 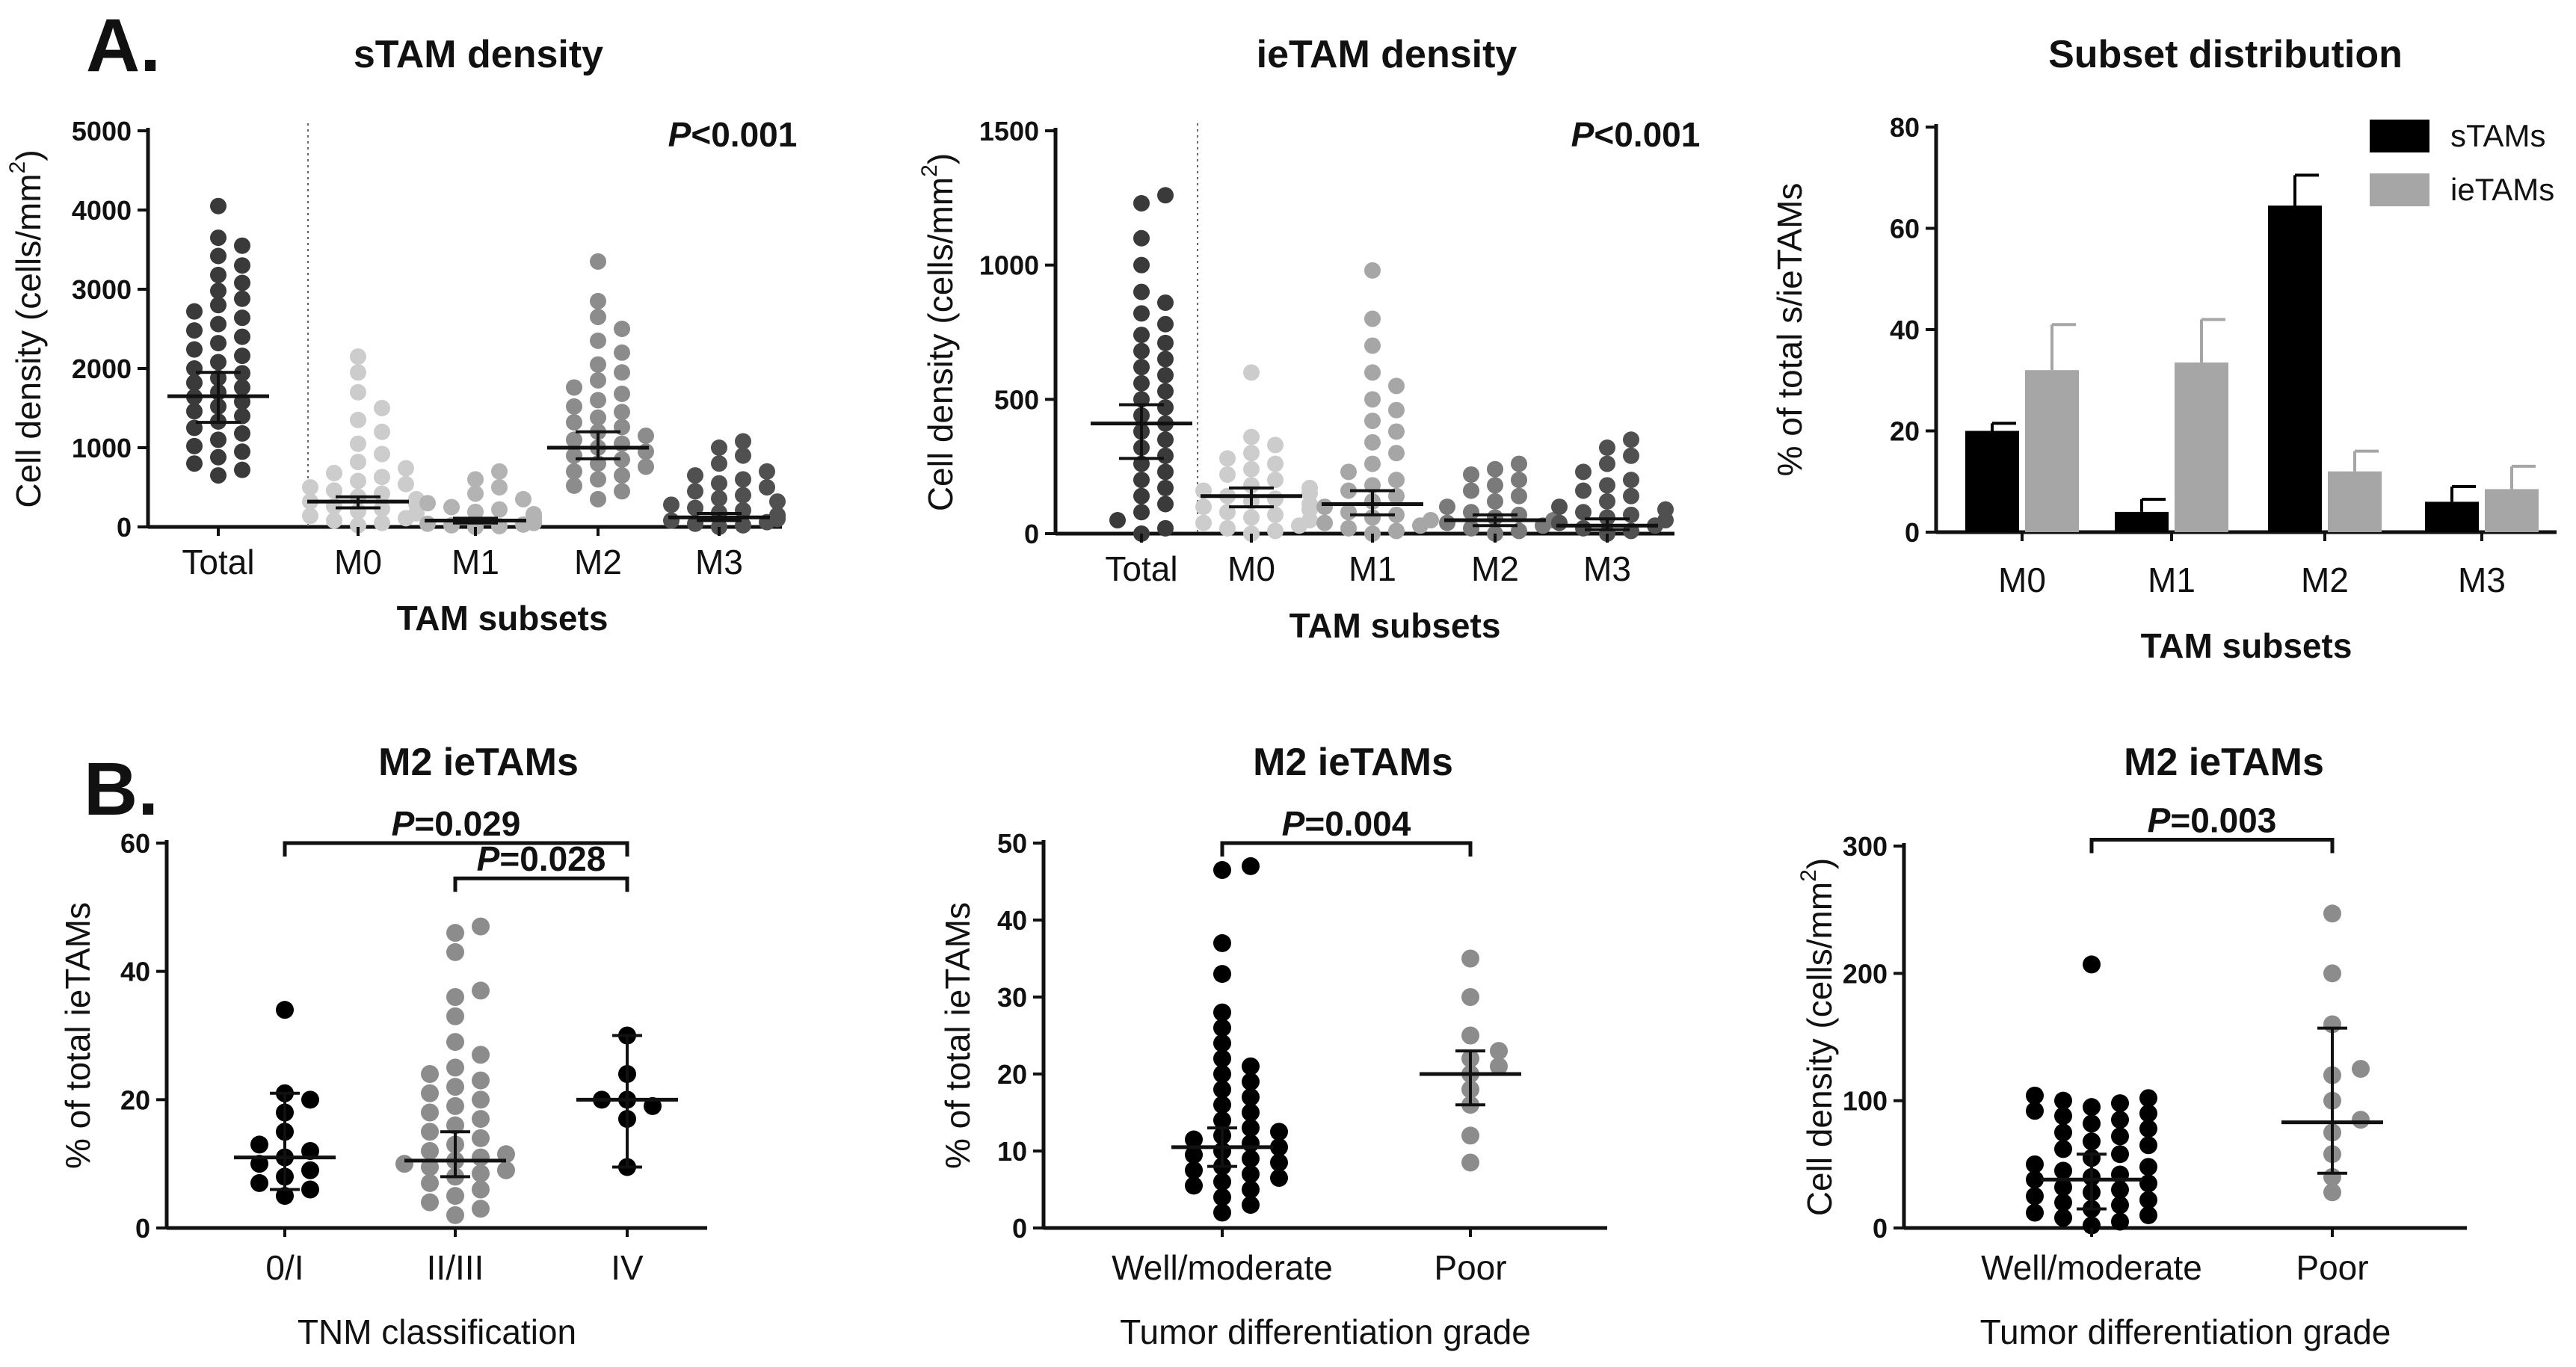 I want to click on x-tick-label: M2, so click(x=598, y=562).